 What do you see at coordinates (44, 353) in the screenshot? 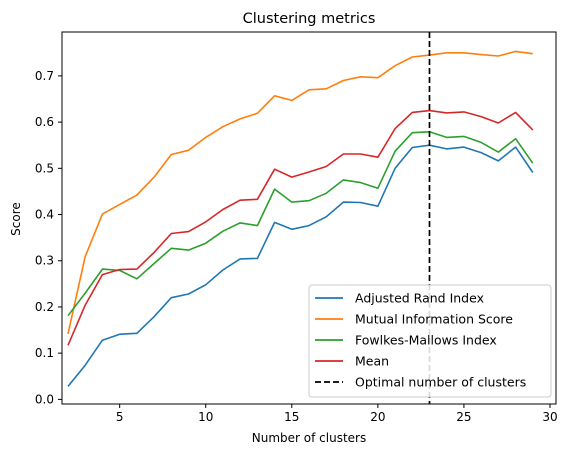
I see `y-tick-label: 0.1` at bounding box center [44, 353].